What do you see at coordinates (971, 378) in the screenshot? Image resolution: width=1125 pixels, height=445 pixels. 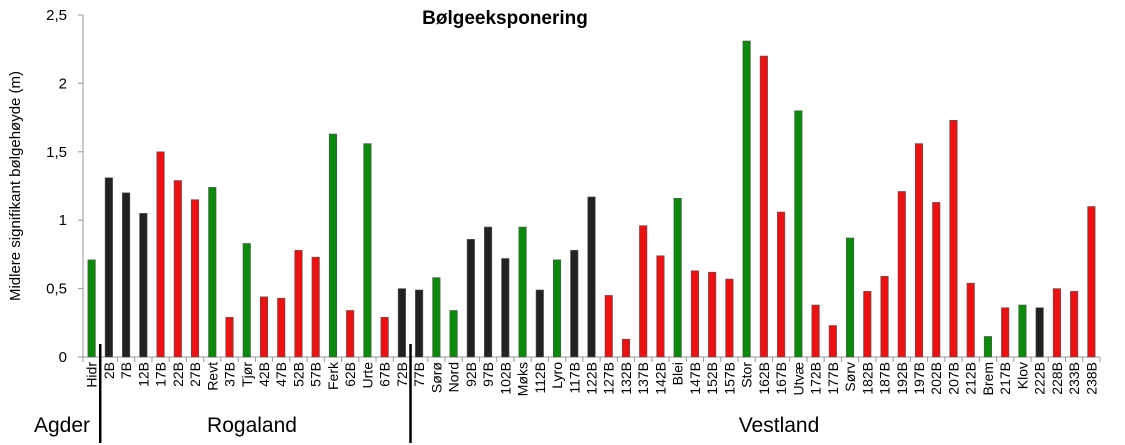 I see `x-tick-label: 212B` at bounding box center [971, 378].